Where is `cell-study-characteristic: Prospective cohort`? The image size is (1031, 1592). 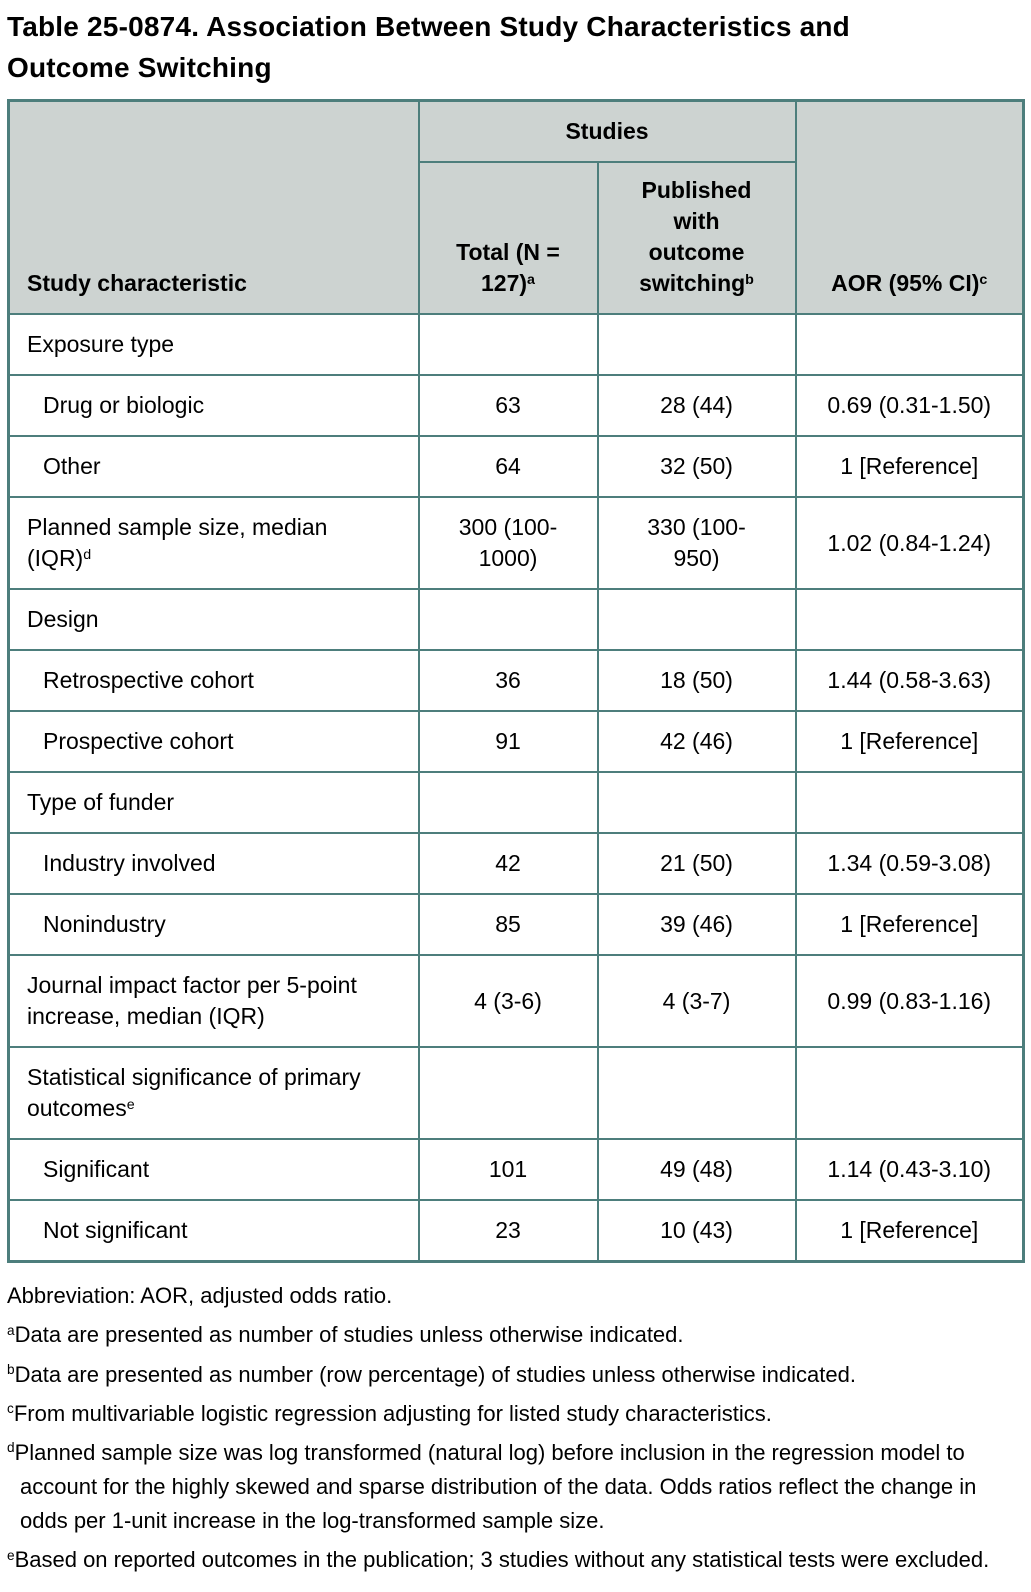 cell-study-characteristic: Prospective cohort is located at coordinates (213, 742).